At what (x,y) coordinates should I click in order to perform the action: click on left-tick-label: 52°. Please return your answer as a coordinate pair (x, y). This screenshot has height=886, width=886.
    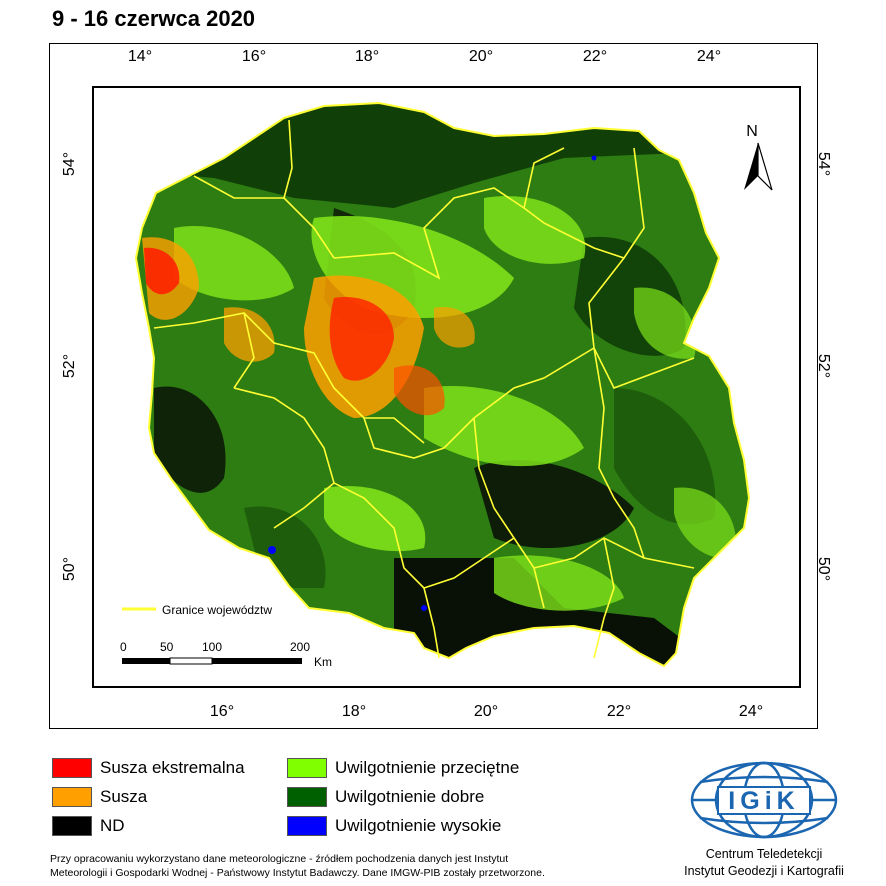
    Looking at the image, I should click on (69, 366).